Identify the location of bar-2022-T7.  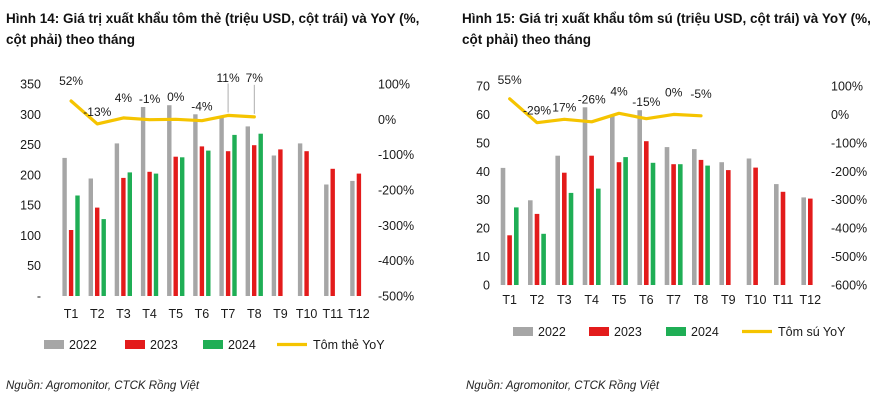
(667, 216).